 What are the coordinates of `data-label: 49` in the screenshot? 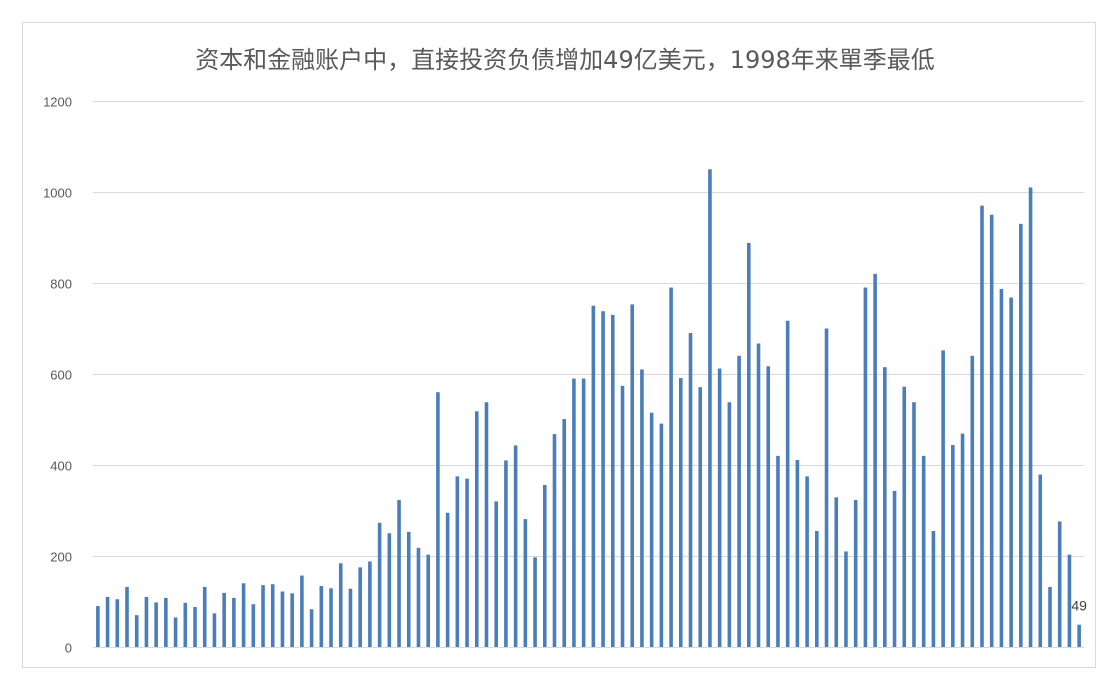 It's located at (1079, 606).